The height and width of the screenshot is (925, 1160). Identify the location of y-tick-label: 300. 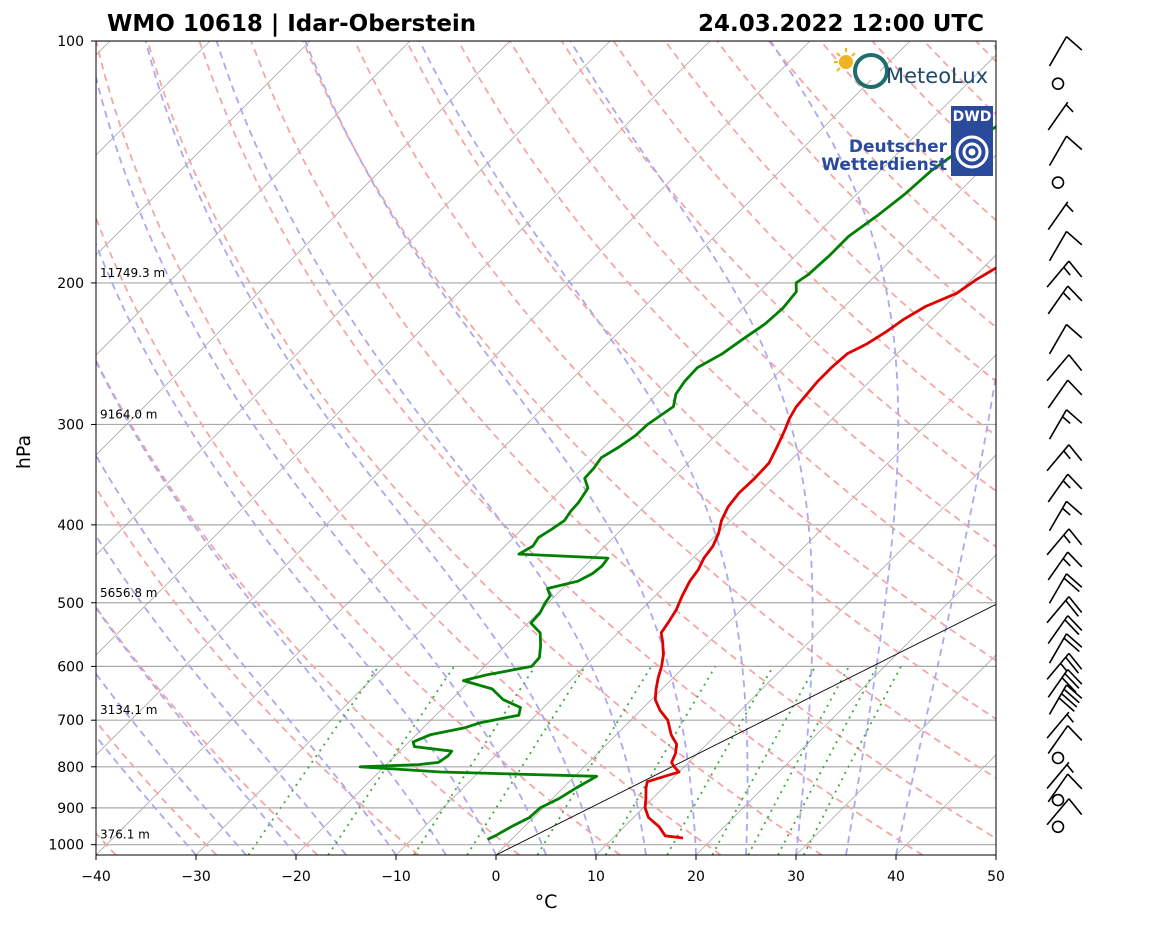
(70, 425).